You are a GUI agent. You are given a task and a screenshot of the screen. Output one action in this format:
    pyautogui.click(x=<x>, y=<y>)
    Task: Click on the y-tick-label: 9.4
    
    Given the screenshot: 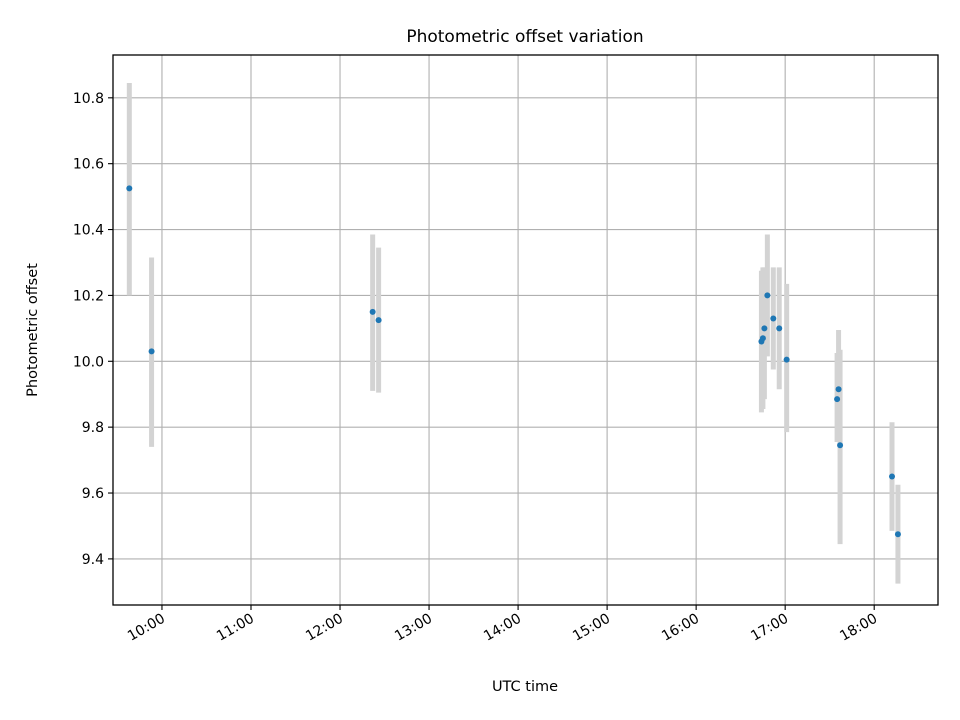 What is the action you would take?
    pyautogui.click(x=93, y=560)
    